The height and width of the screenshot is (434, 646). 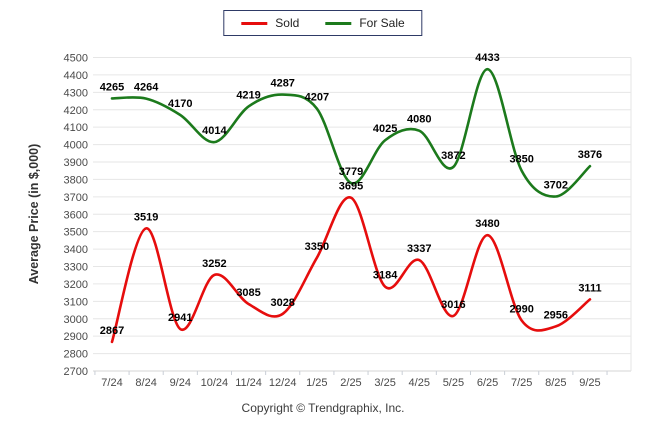 I want to click on y-tick-label: 2900, so click(x=76, y=337).